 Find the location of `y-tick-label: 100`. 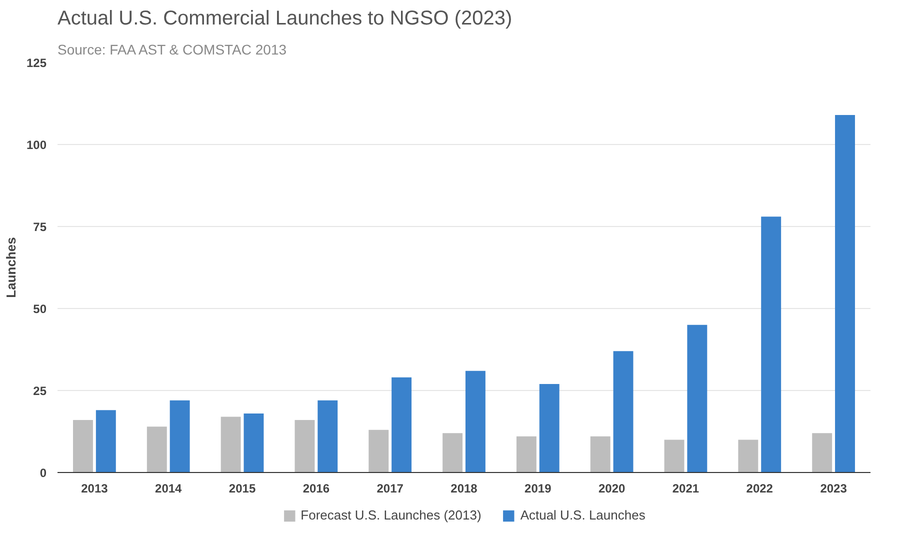

y-tick-label: 100 is located at coordinates (36, 145).